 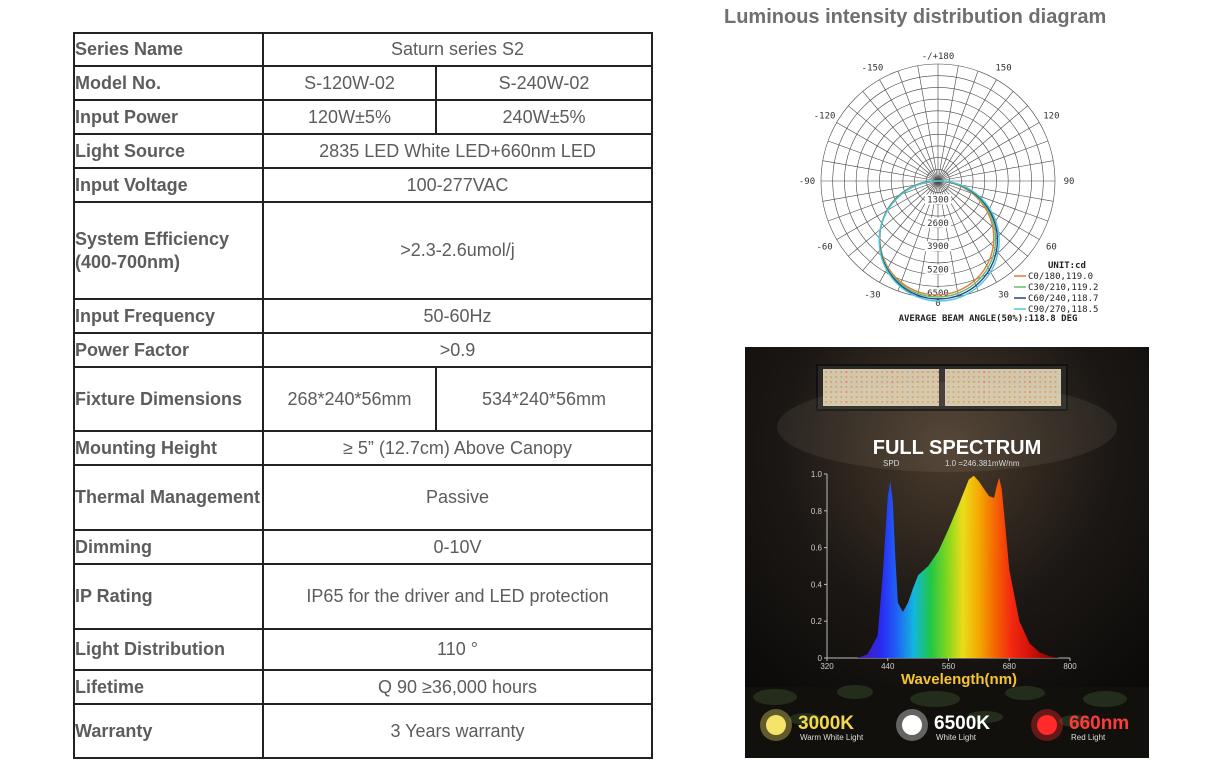 What do you see at coordinates (457, 316) in the screenshot?
I see `spec-value: 50-60Hz` at bounding box center [457, 316].